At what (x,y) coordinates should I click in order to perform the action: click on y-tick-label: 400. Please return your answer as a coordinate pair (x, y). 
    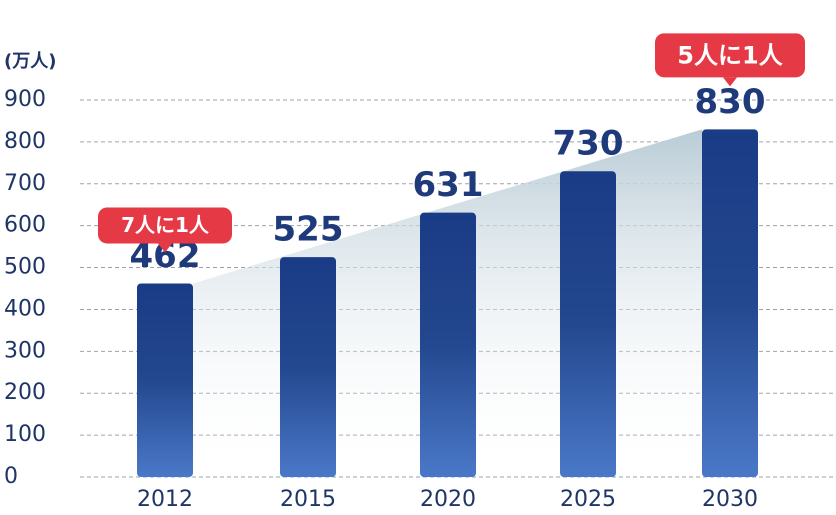
    Looking at the image, I should click on (25, 308).